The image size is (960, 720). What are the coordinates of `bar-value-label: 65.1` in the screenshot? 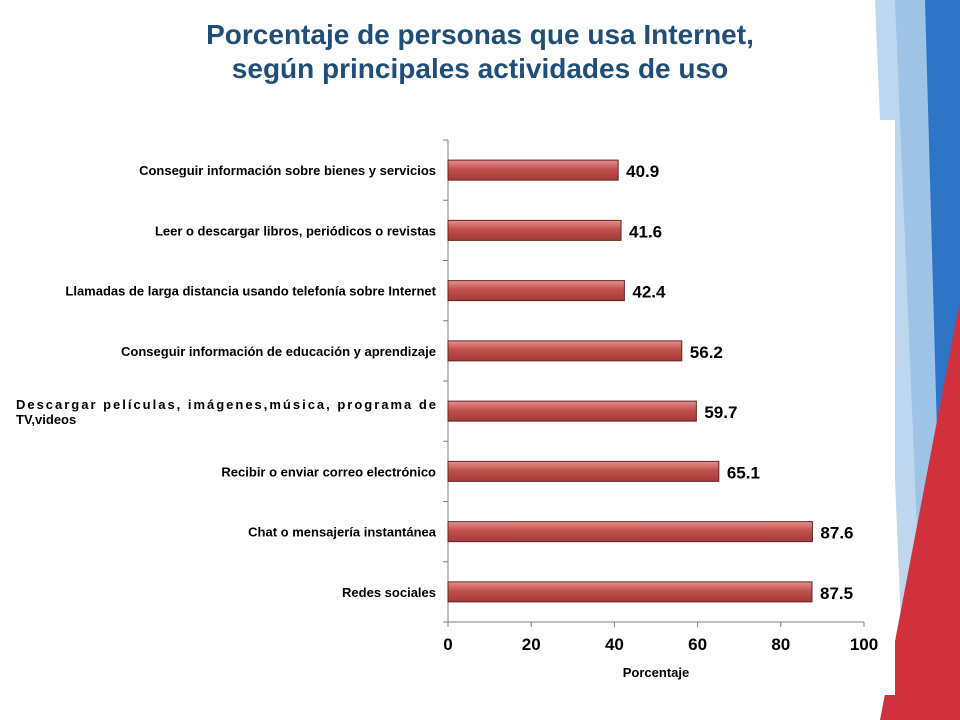 It's located at (743, 472).